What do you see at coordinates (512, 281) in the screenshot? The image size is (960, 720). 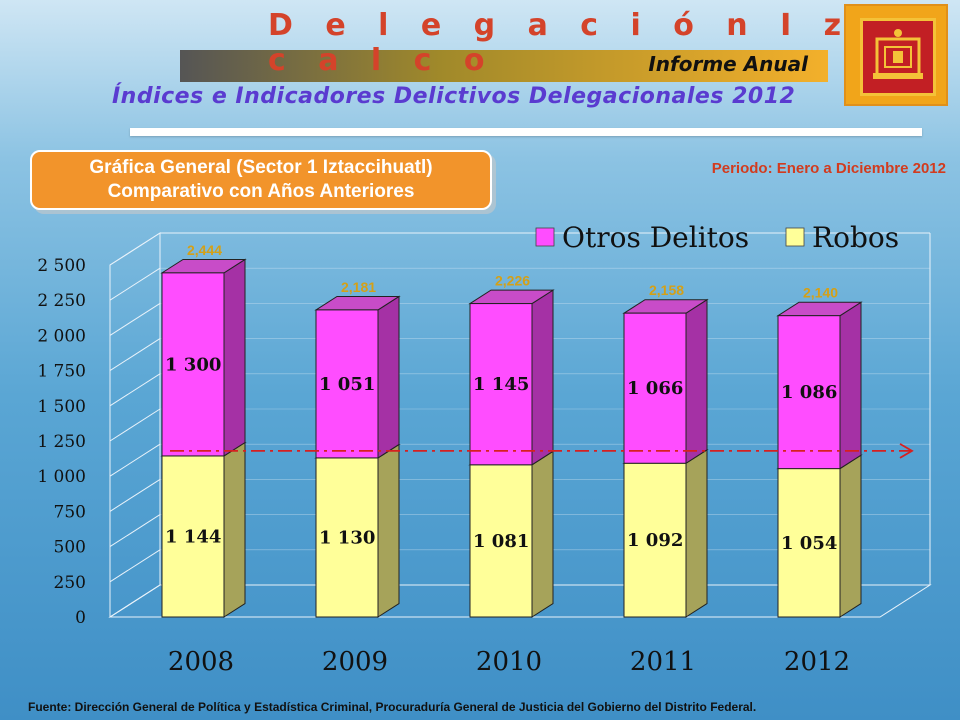 I see `total-label: 2,226` at bounding box center [512, 281].